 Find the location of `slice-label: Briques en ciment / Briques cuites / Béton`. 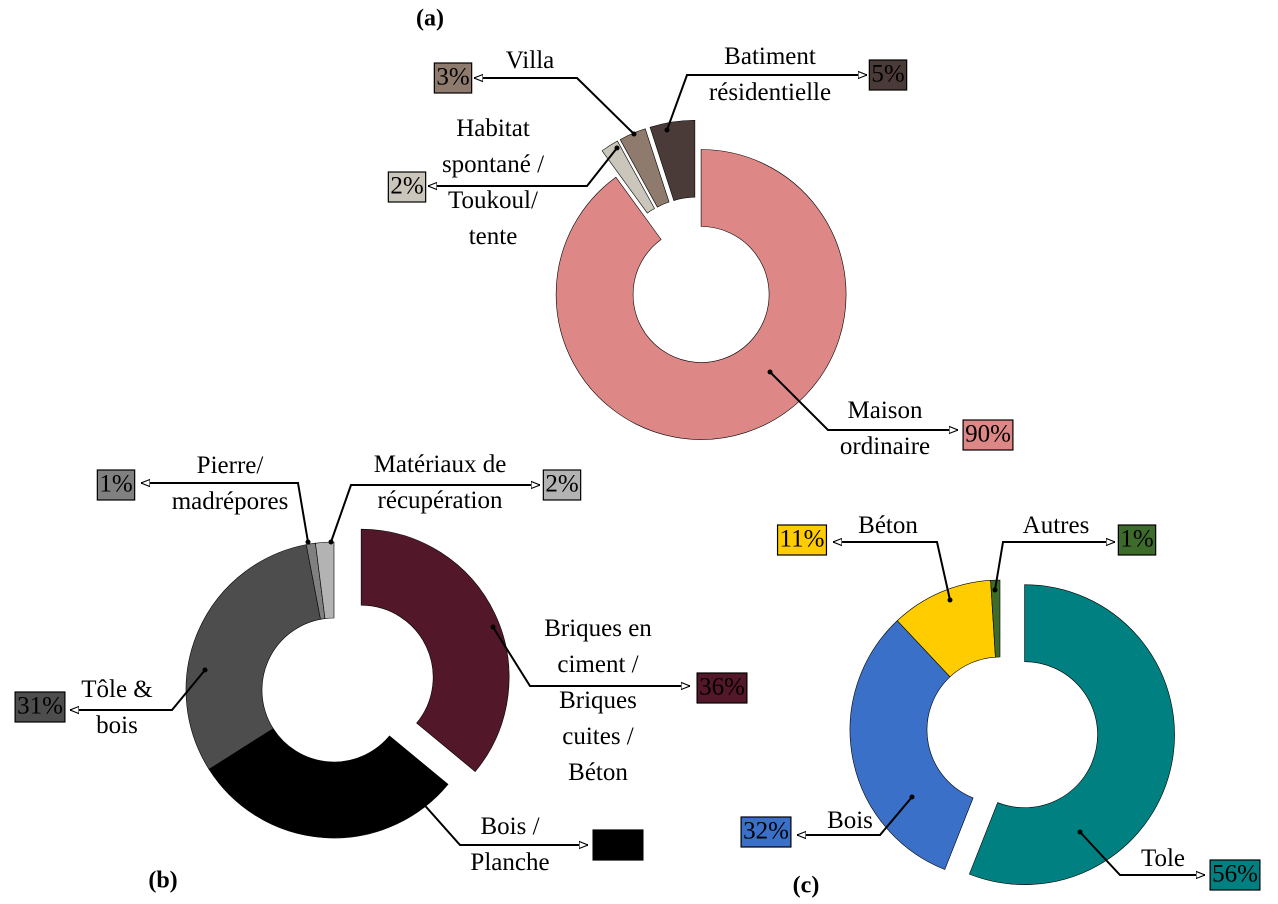

slice-label: Briques en ciment / Briques cuites / Béton is located at coordinates (598, 700).